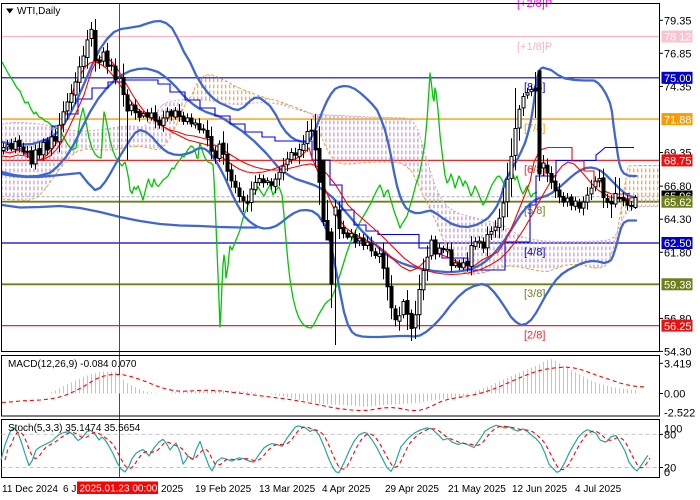 This screenshot has height=500, width=700. Describe the element at coordinates (678, 120) in the screenshot. I see `svg-text: 71.88` at that location.